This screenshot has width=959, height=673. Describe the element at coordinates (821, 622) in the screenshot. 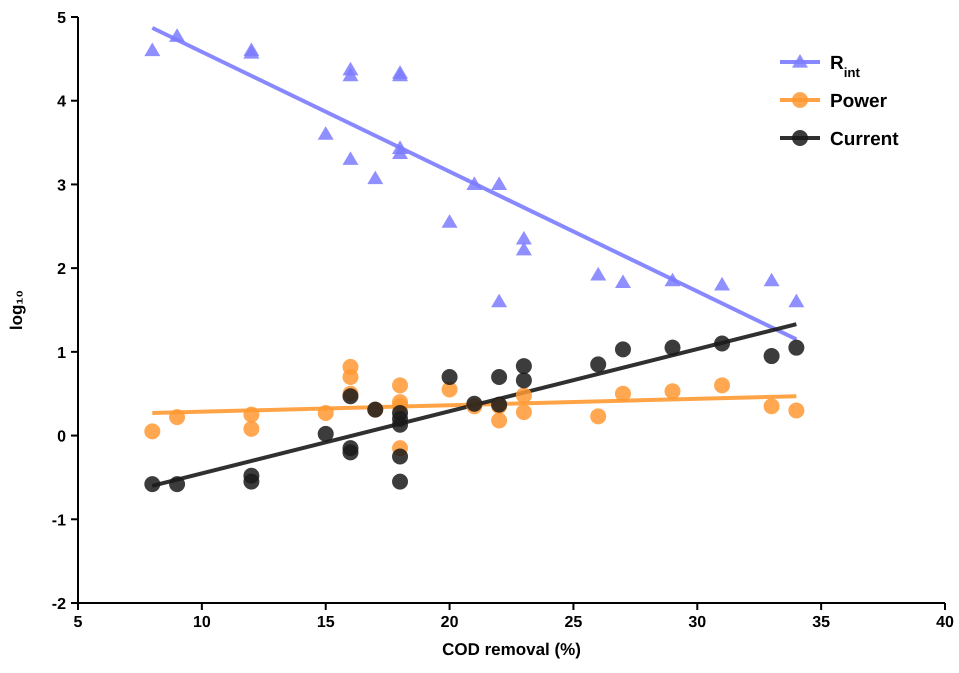

I see `x-tick-label: 35` at that location.